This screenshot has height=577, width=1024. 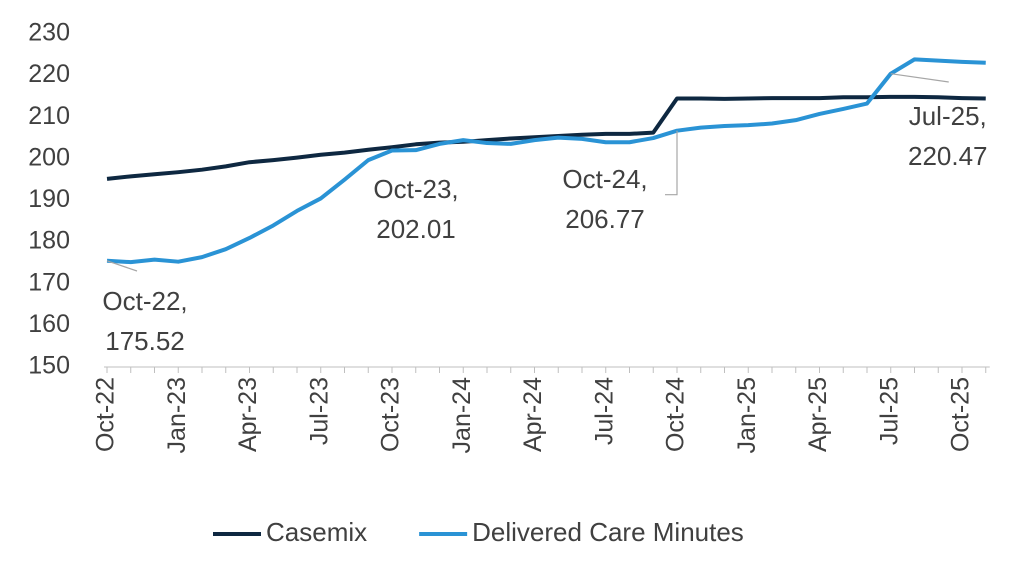 I want to click on y-tick-label: 210, so click(x=49, y=116).